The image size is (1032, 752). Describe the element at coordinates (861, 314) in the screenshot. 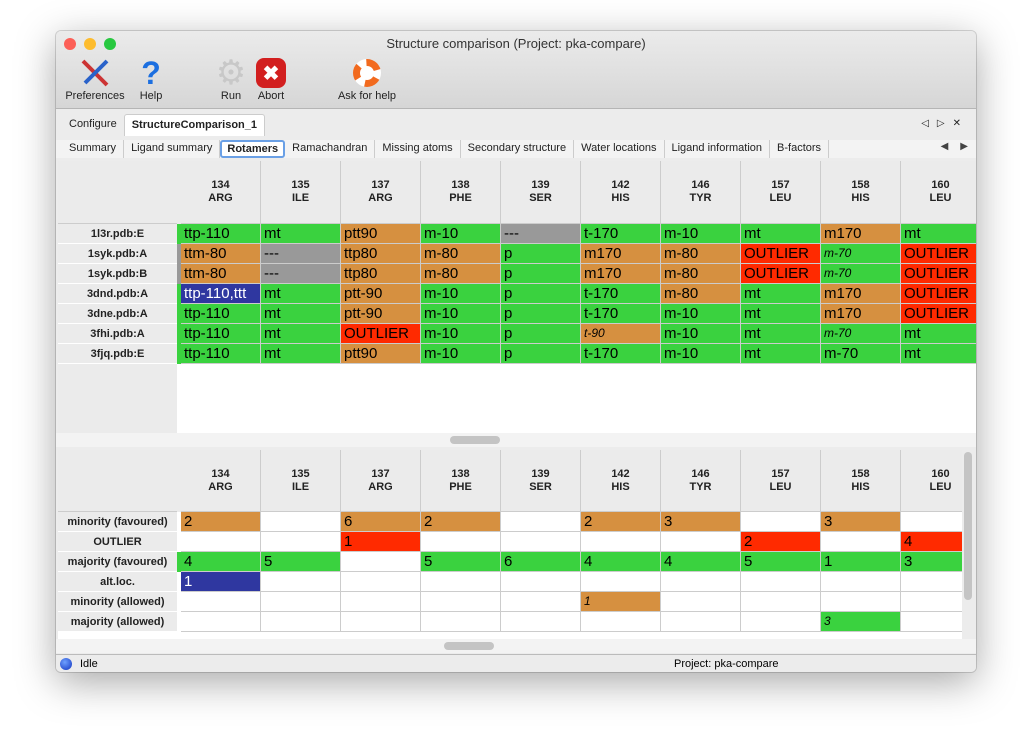

I see `table-cell: m170` at that location.